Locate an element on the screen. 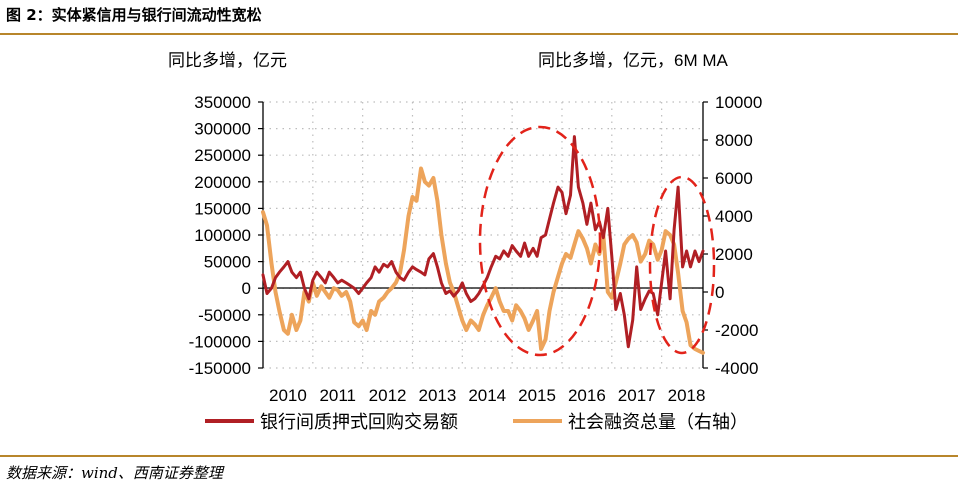 The image size is (958, 487). left-tick-label: 50000 is located at coordinates (227, 262).